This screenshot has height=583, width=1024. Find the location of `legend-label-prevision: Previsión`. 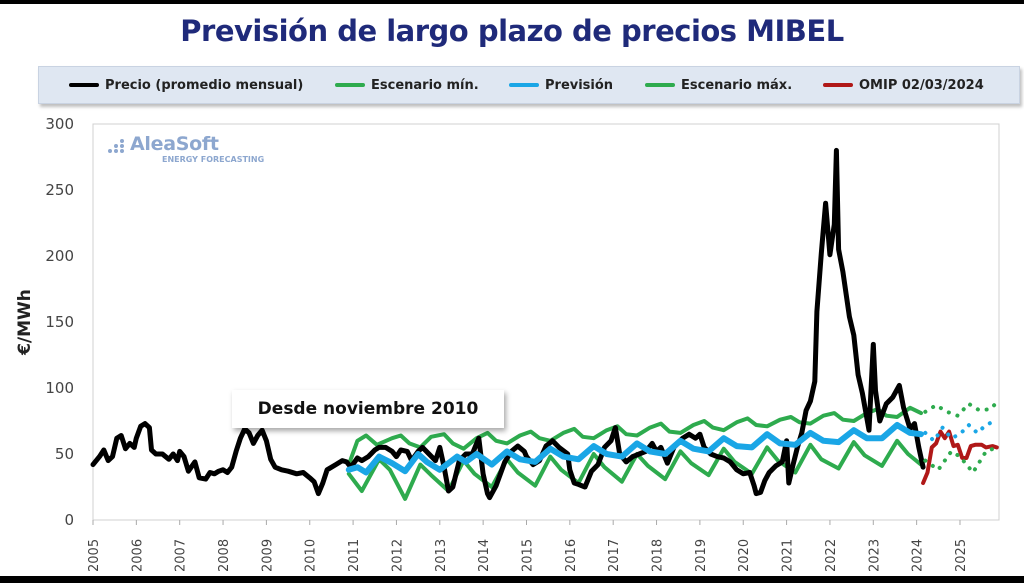

legend-label-prevision: Previsión is located at coordinates (579, 85).